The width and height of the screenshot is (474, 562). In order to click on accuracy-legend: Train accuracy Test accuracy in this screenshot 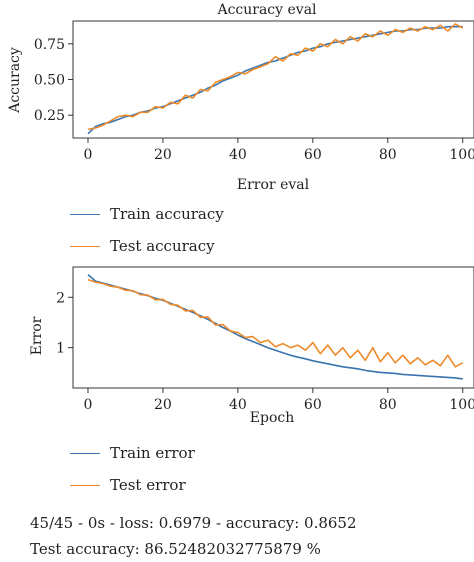, I will do `click(147, 230)`.